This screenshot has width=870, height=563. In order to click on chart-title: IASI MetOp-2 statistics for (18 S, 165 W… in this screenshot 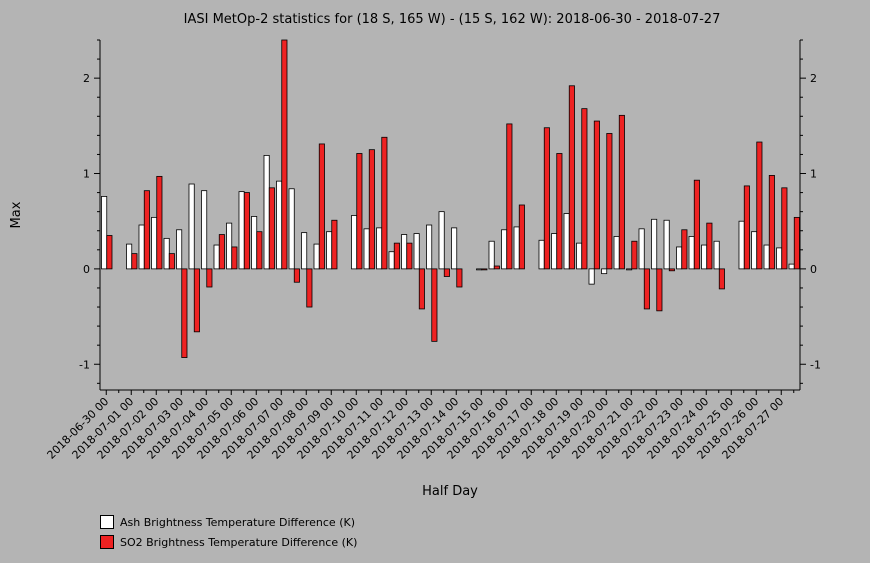, I will do `click(452, 19)`.